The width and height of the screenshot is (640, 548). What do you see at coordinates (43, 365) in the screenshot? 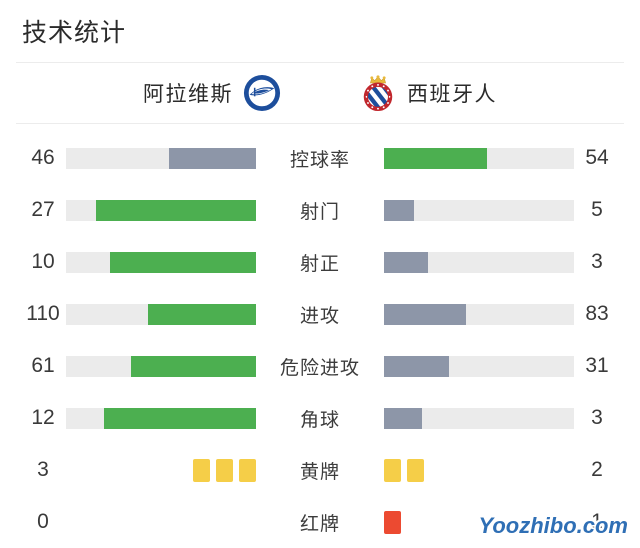
I see `home-value: 61` at bounding box center [43, 365].